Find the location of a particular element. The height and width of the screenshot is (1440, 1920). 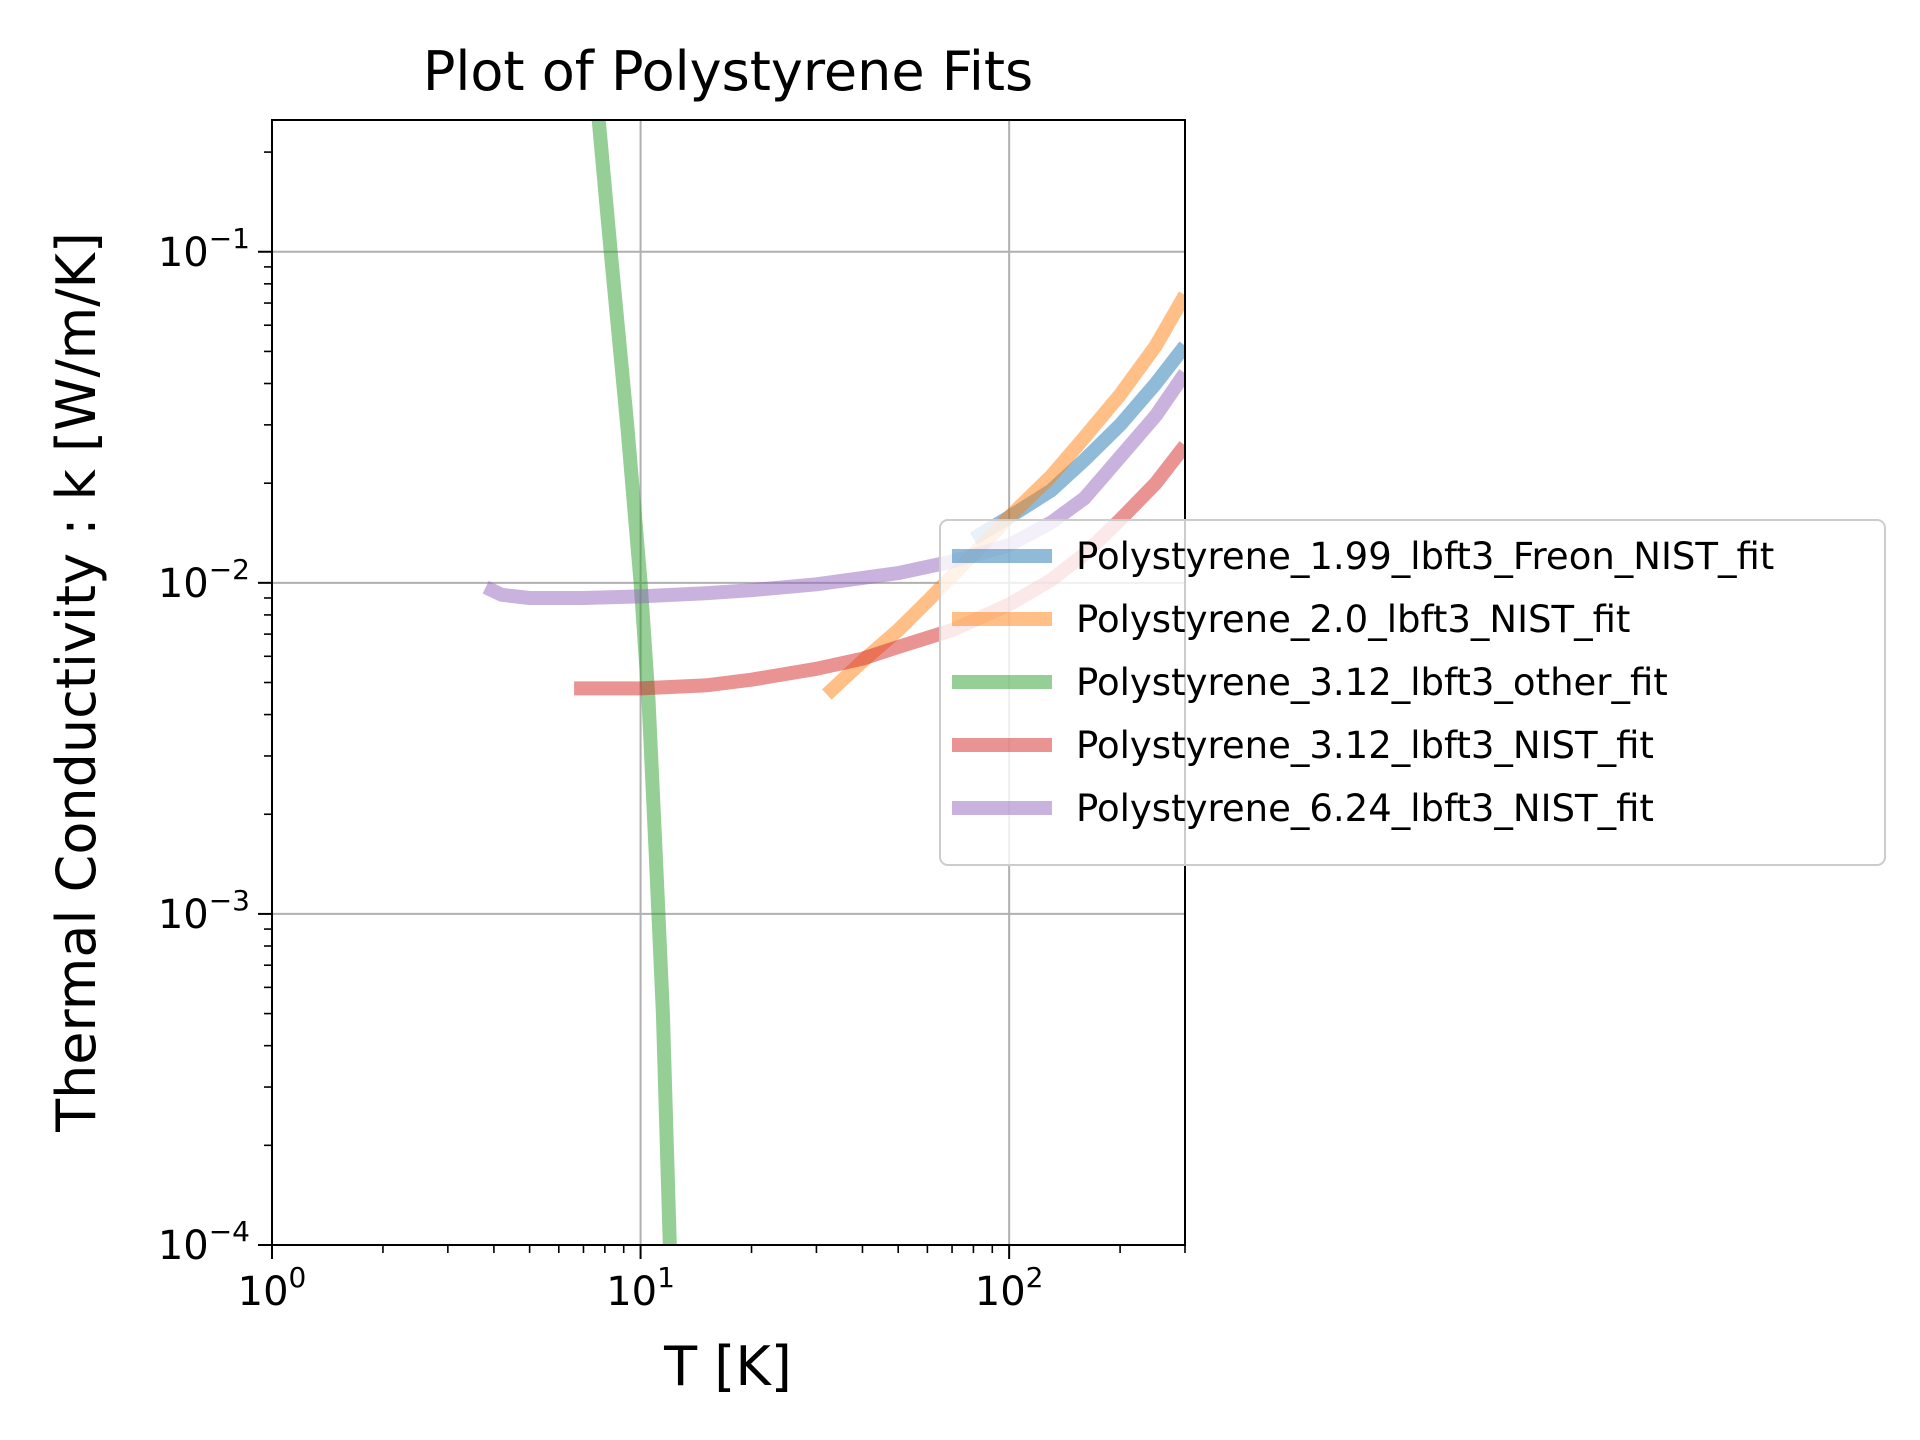

legend-label: Polystyrene_6.24_lbft3_NIST_fit is located at coordinates (1365, 808).